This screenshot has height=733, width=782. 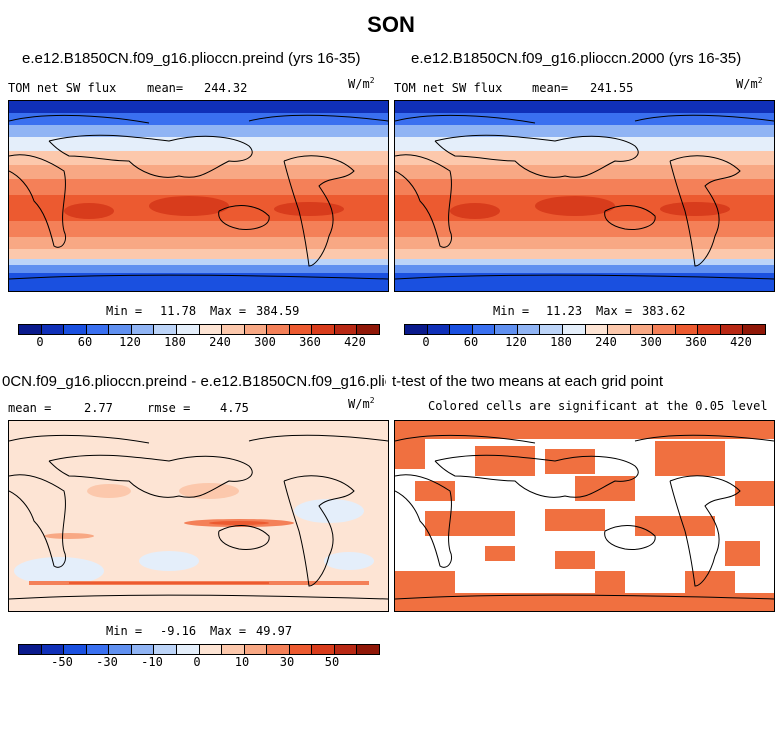 I want to click on bottom-left-units: W/m2, so click(x=361, y=403).